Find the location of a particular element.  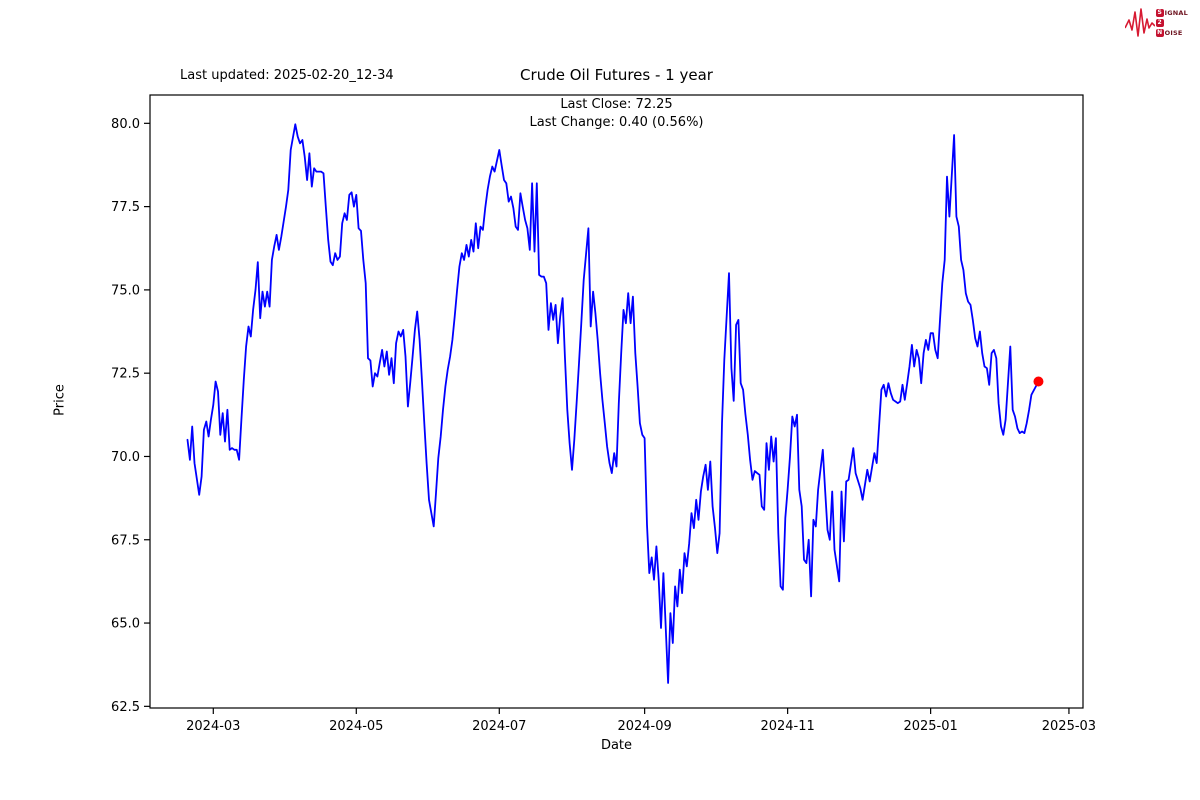

last-updated-label: Last updated: 2025-02-20_12-34 is located at coordinates (287, 75).